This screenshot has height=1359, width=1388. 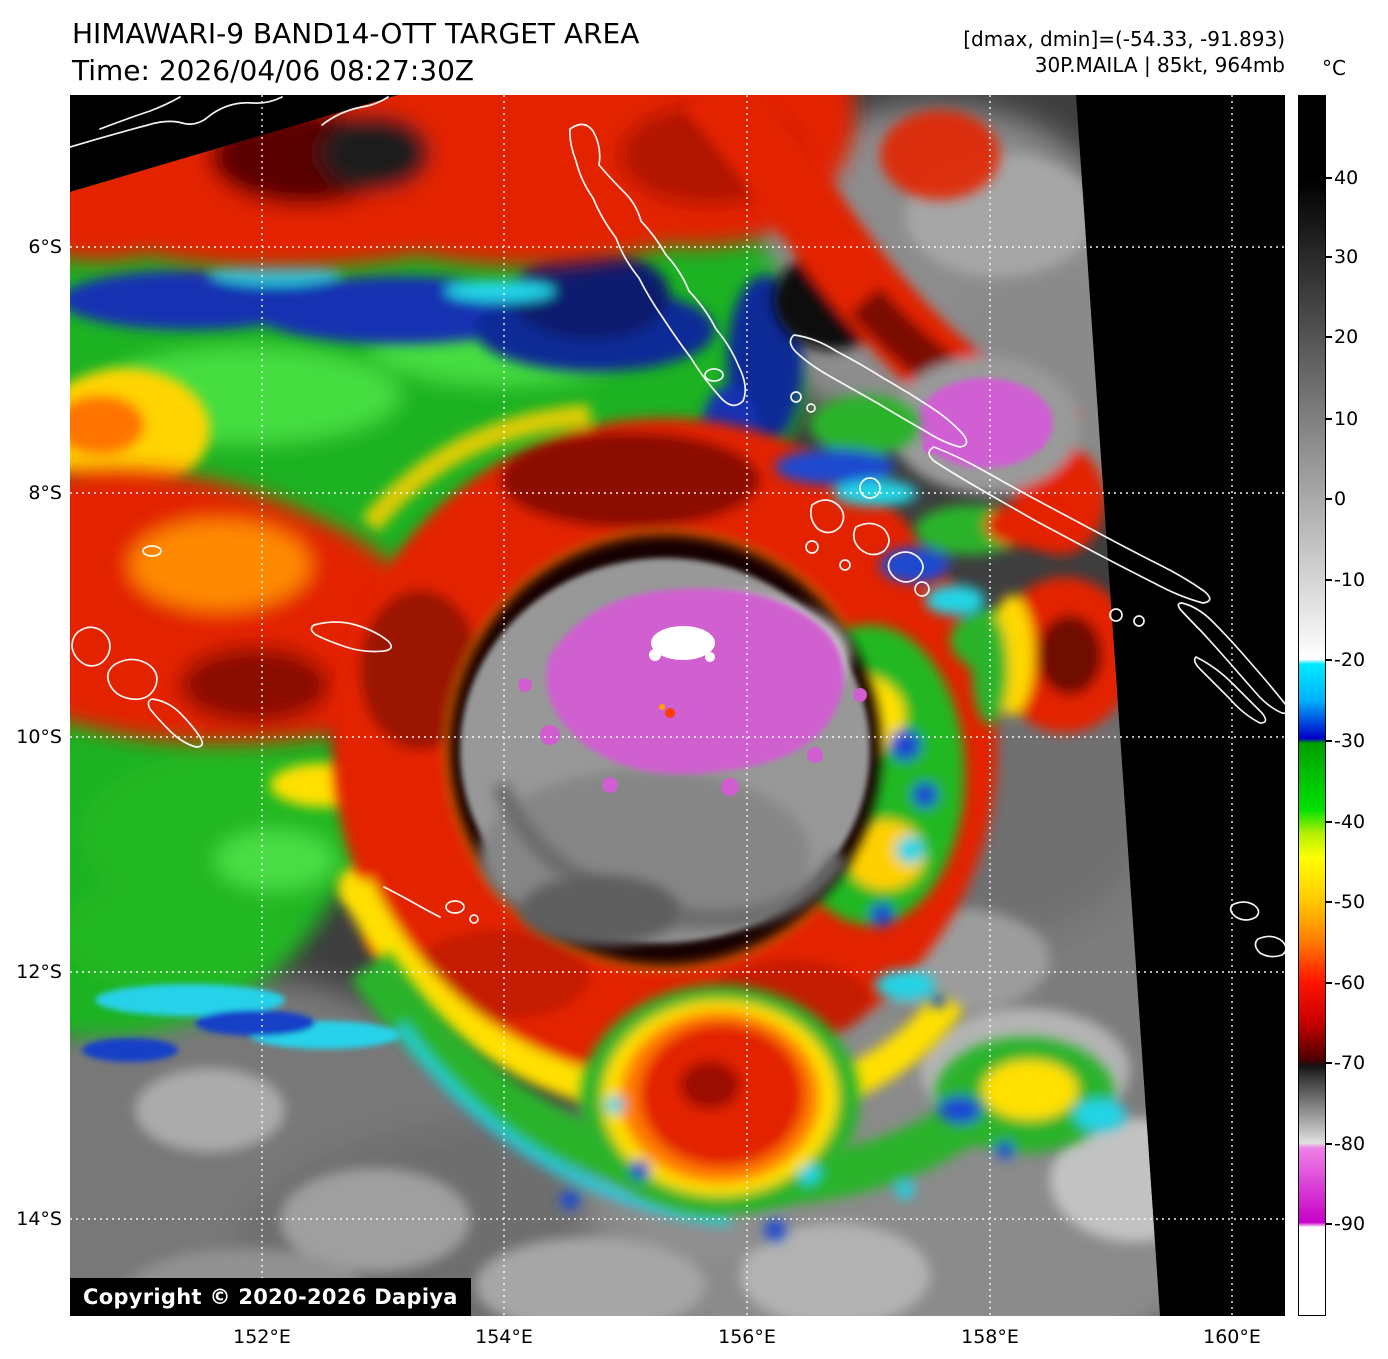 I want to click on storm-info: 30P.MAILA | 85kt, 964mb, so click(x=1159, y=65).